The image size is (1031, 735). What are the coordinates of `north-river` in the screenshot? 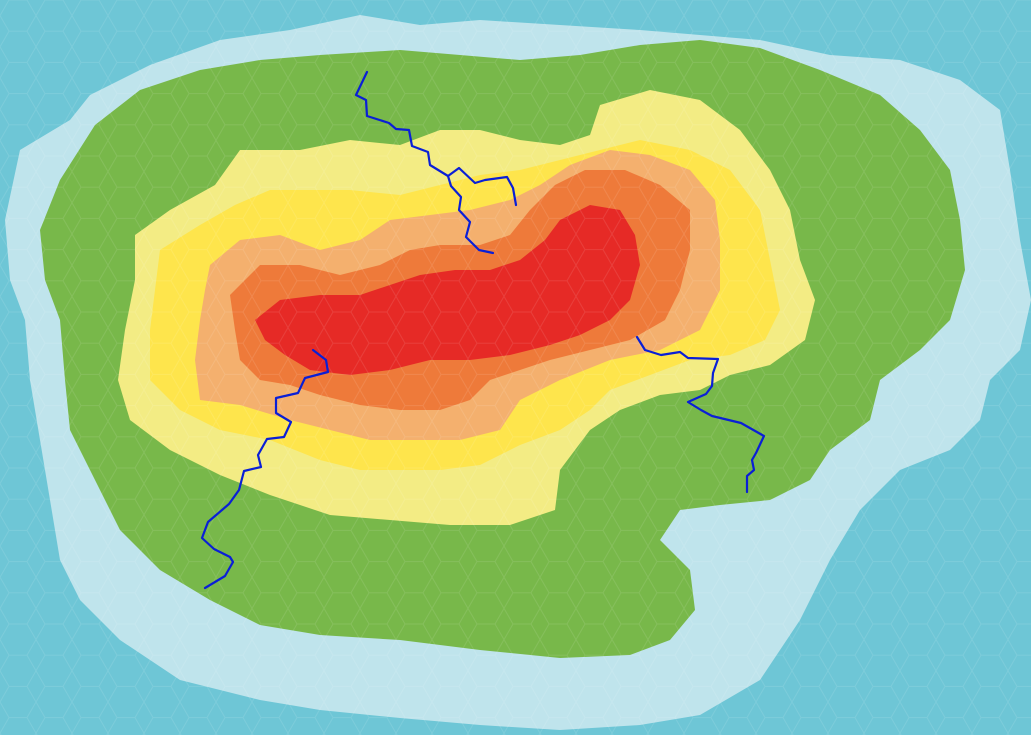 It's located at (436, 138).